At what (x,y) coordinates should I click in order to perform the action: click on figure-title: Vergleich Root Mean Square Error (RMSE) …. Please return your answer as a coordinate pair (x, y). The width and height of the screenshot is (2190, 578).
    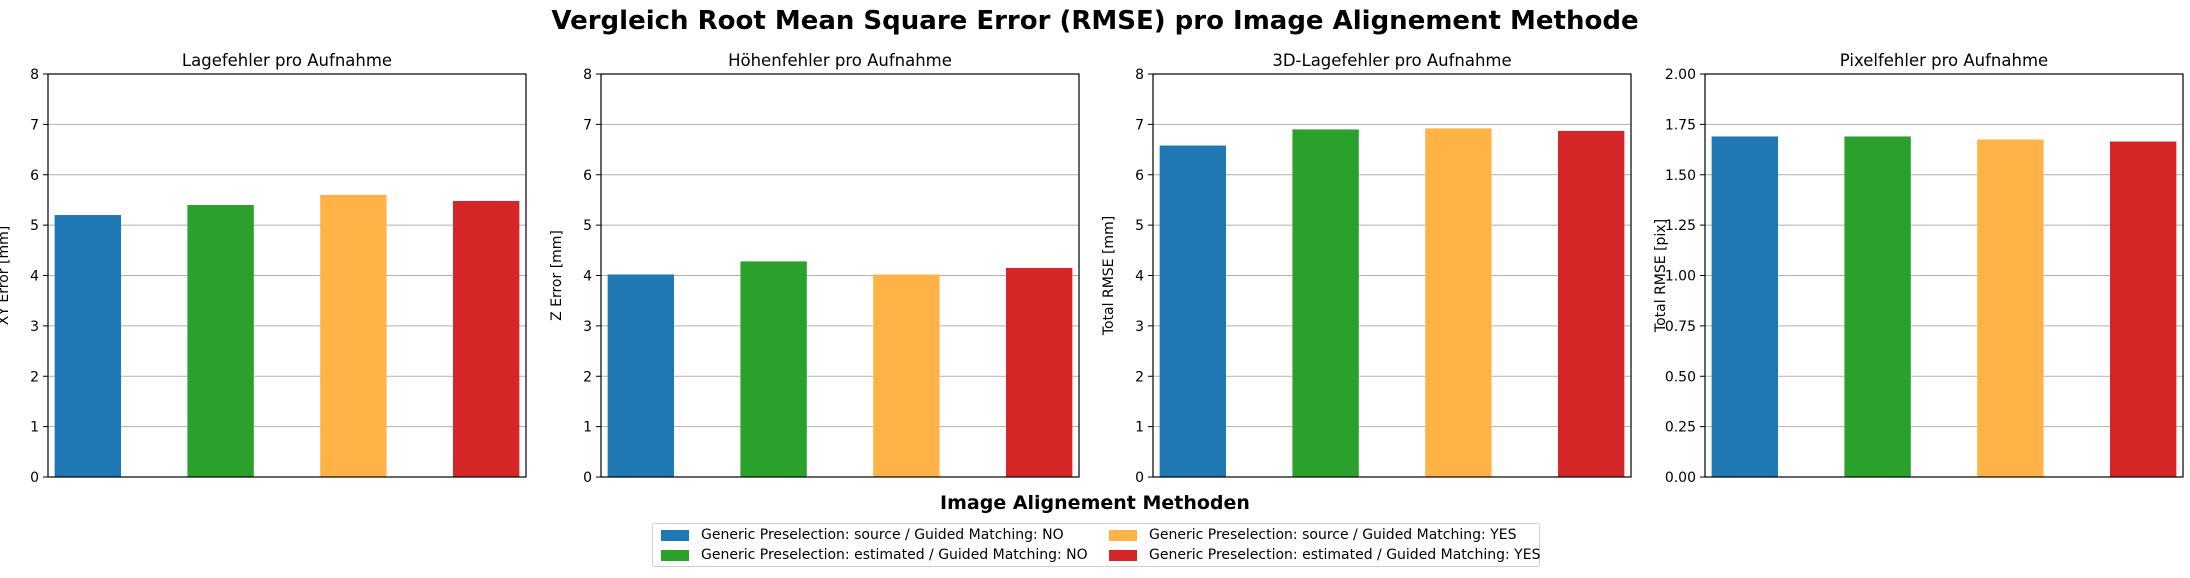
    Looking at the image, I should click on (1095, 21).